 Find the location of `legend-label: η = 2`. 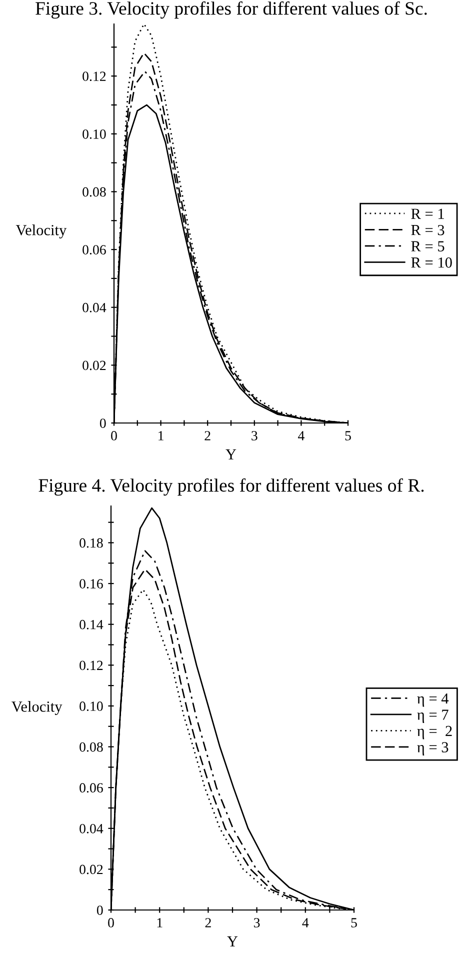

legend-label: η = 2 is located at coordinates (434, 733).